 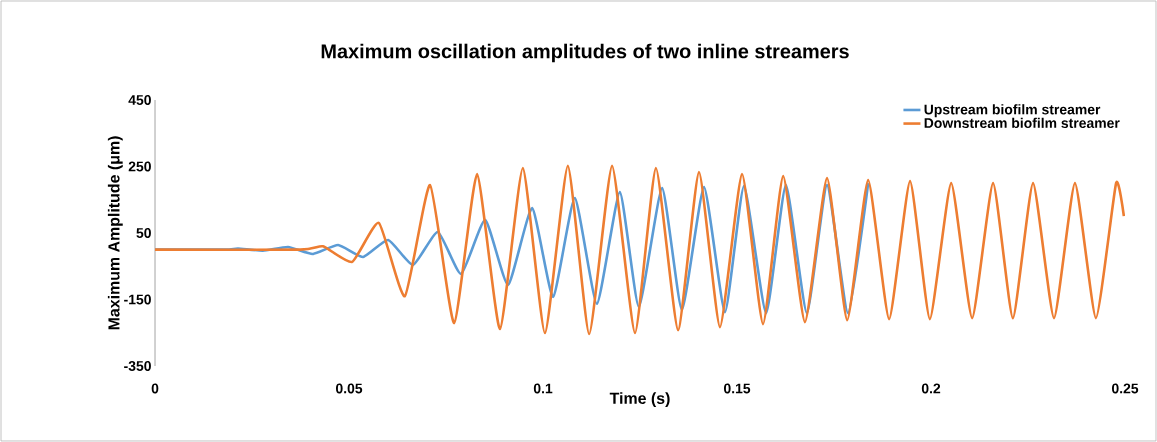 What do you see at coordinates (543, 388) in the screenshot?
I see `x-tick-label: 0.1` at bounding box center [543, 388].